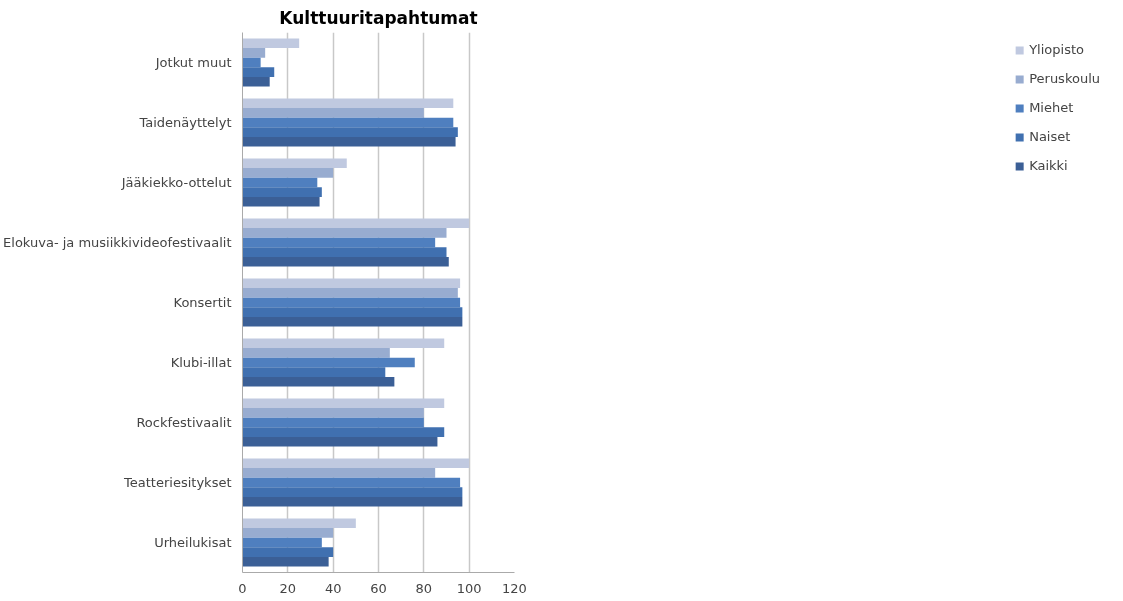 This screenshot has height=601, width=1123. I want to click on y-tick-label: Jotkut muut, so click(193, 62).